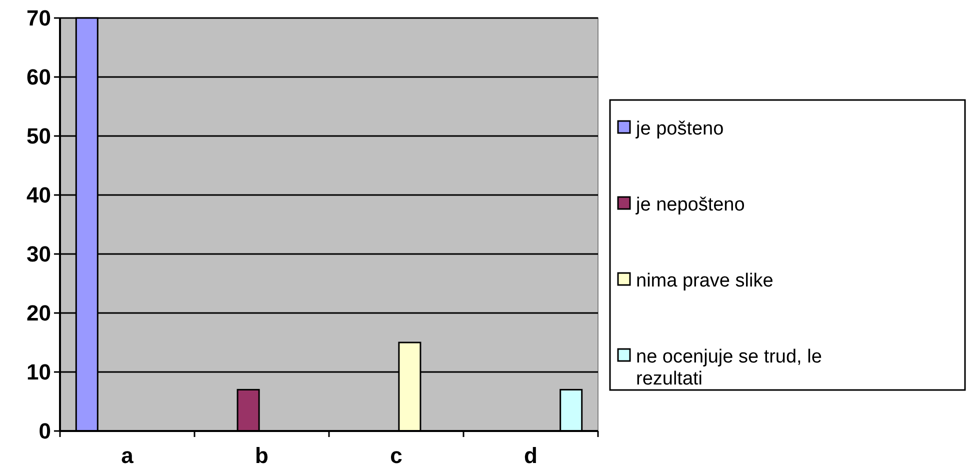 The width and height of the screenshot is (969, 476). I want to click on legend-label: nima prave slike, so click(705, 281).